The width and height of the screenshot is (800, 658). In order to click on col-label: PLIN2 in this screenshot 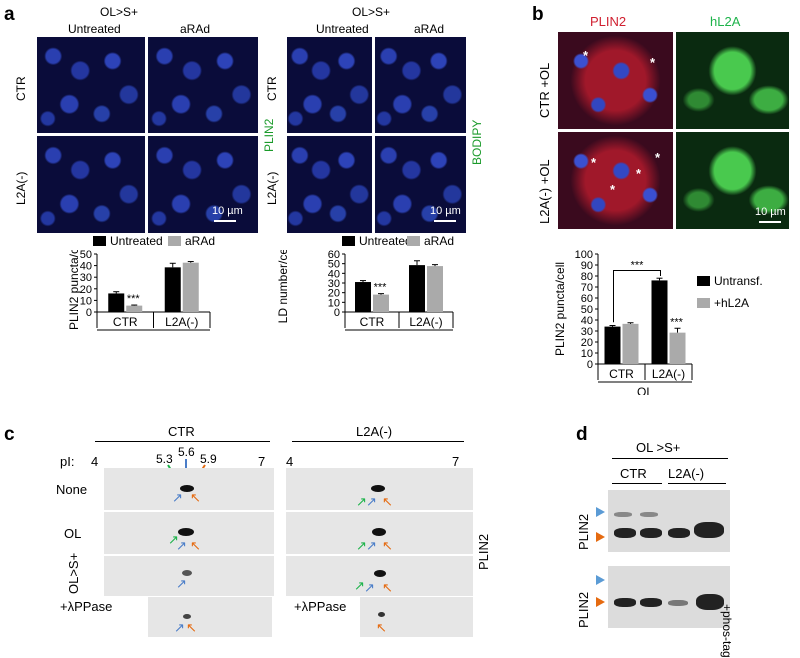, I will do `click(608, 21)`.